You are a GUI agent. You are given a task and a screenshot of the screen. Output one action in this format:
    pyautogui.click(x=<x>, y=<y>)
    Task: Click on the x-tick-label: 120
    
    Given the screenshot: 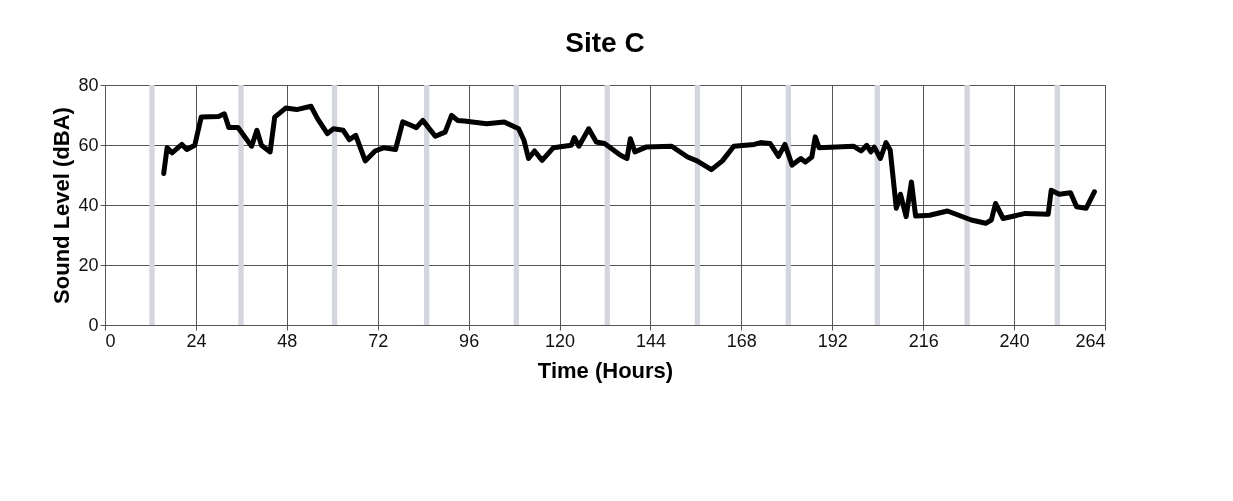 What is the action you would take?
    pyautogui.click(x=560, y=340)
    